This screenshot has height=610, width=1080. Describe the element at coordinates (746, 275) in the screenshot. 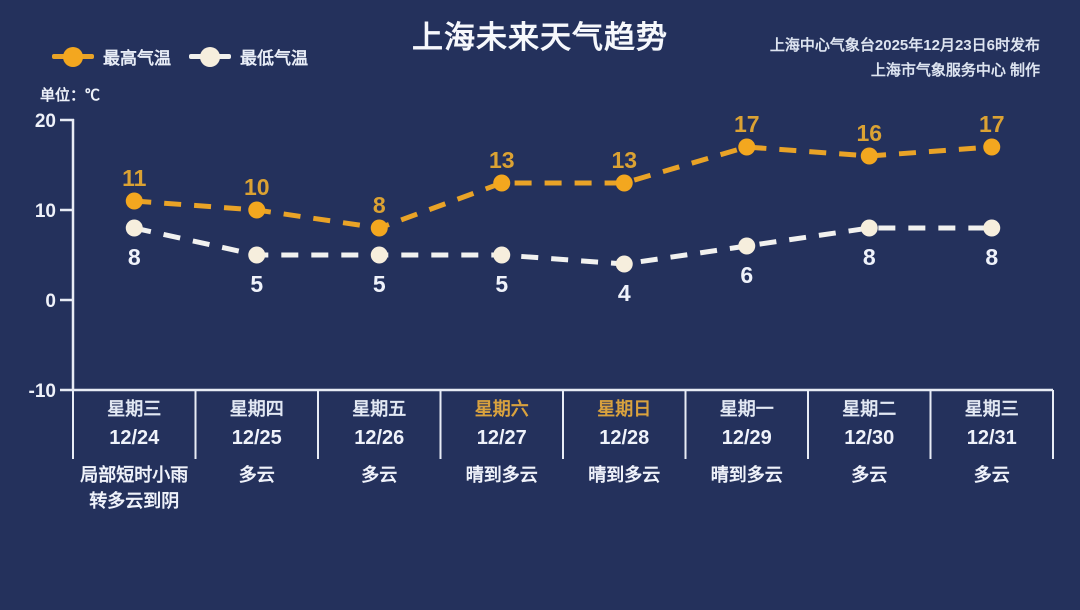

I see `low-temp-value-label: 6` at that location.